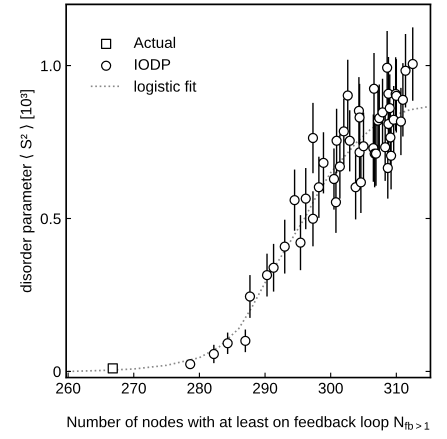 Image resolution: width=447 pixels, height=439 pixels. Describe the element at coordinates (396, 388) in the screenshot. I see `x-tick-label: 310` at that location.